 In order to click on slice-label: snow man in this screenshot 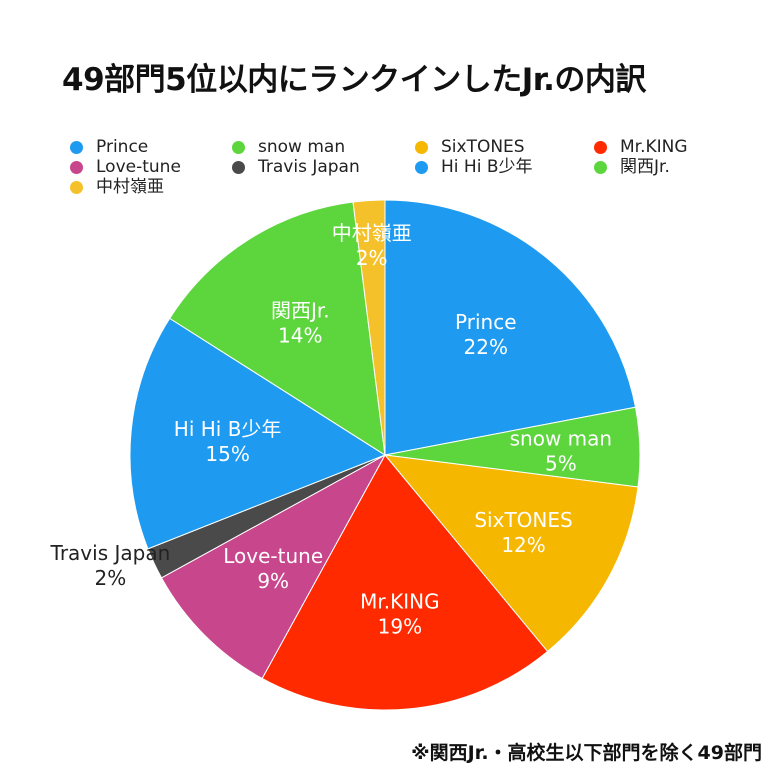, I will do `click(561, 438)`.